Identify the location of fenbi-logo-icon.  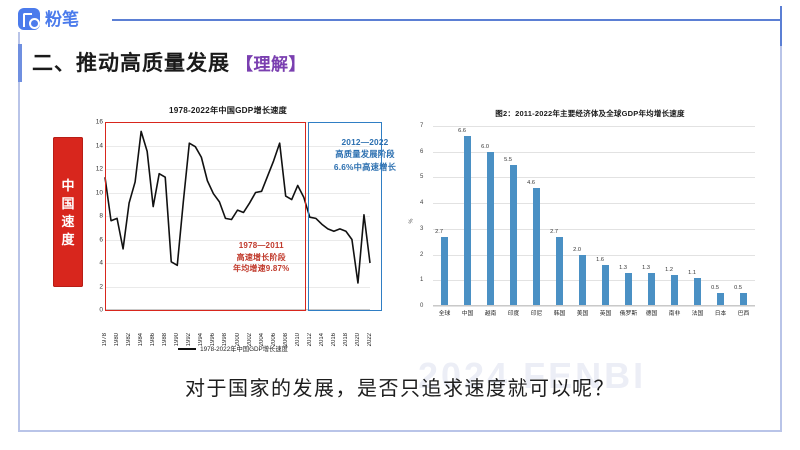
(29, 19).